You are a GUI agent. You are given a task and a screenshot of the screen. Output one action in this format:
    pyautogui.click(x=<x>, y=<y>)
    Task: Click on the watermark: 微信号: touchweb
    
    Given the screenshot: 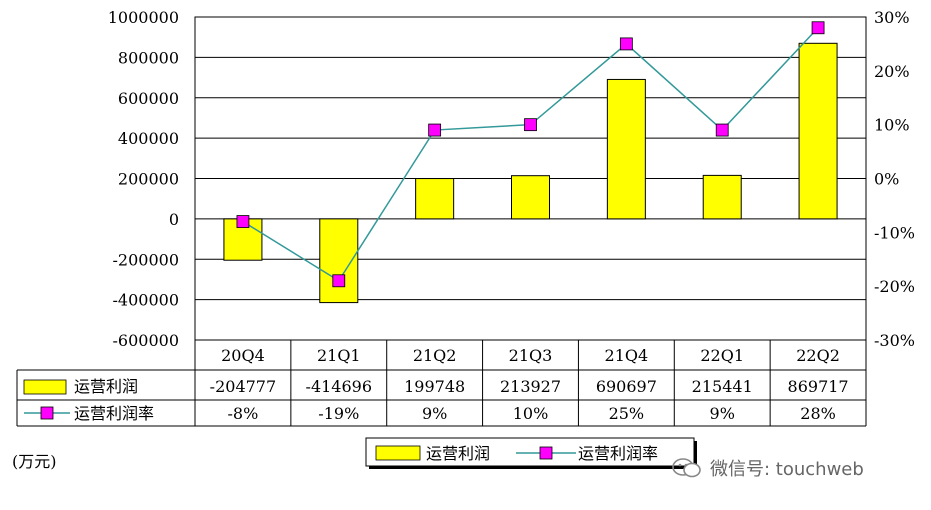 What is the action you would take?
    pyautogui.click(x=768, y=468)
    